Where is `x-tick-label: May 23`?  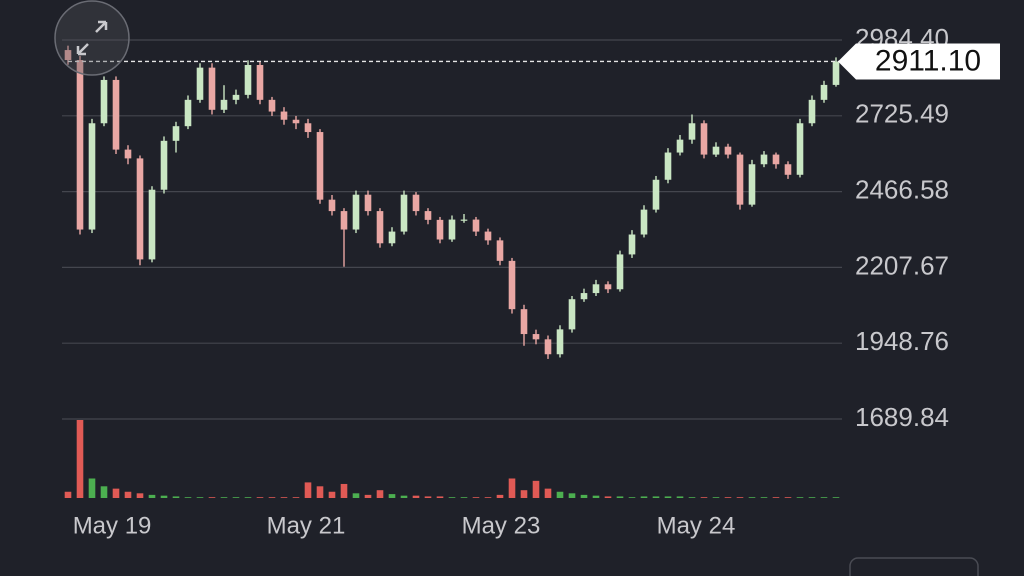
x-tick-label: May 23 is located at coordinates (501, 525).